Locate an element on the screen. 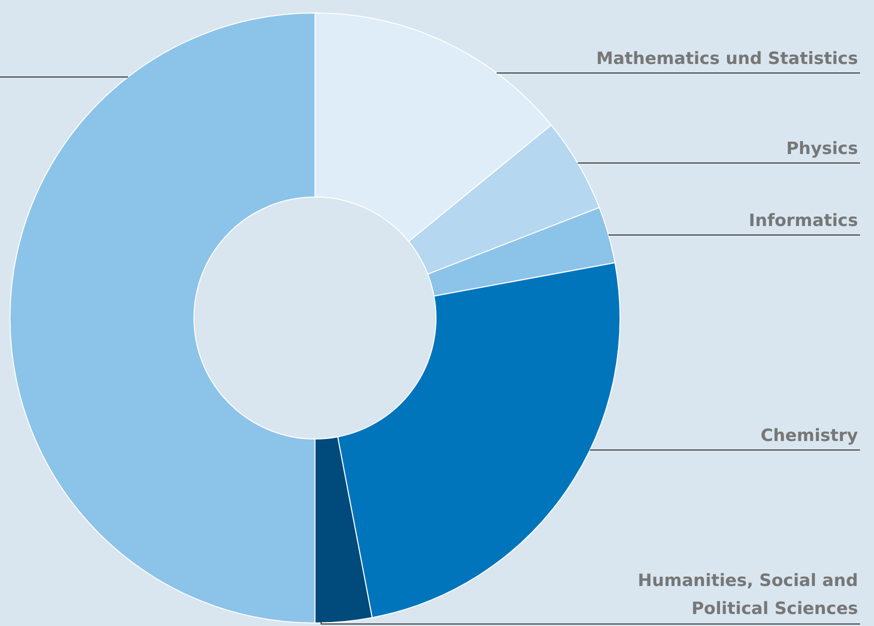 The height and width of the screenshot is (626, 874). slice-label: Physics is located at coordinates (822, 149).